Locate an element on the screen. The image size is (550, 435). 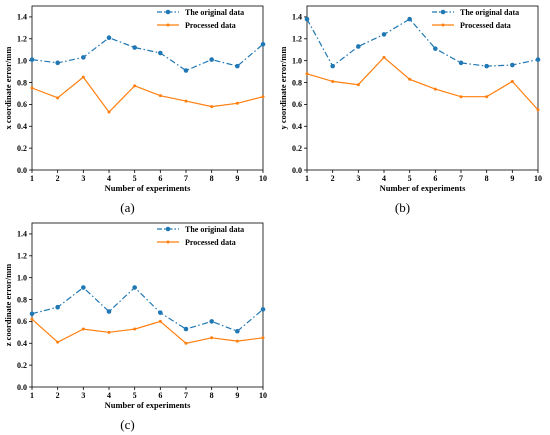
y-tick-label: 1.4 is located at coordinates (22, 17).